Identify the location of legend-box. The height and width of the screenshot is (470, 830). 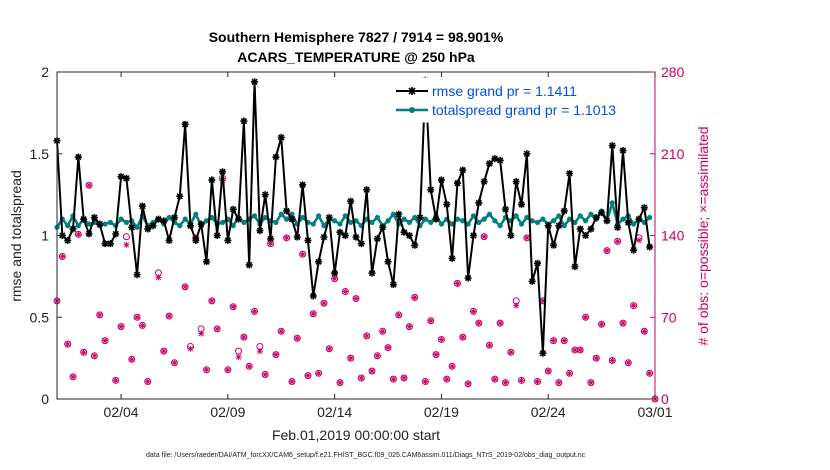
(518, 100).